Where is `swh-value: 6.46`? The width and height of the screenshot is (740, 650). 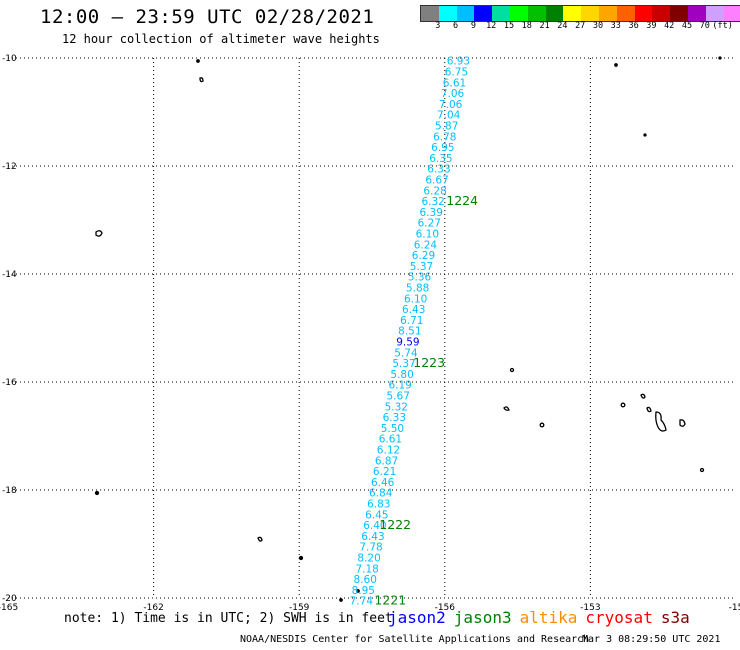
swh-value: 6.46 is located at coordinates (383, 483).